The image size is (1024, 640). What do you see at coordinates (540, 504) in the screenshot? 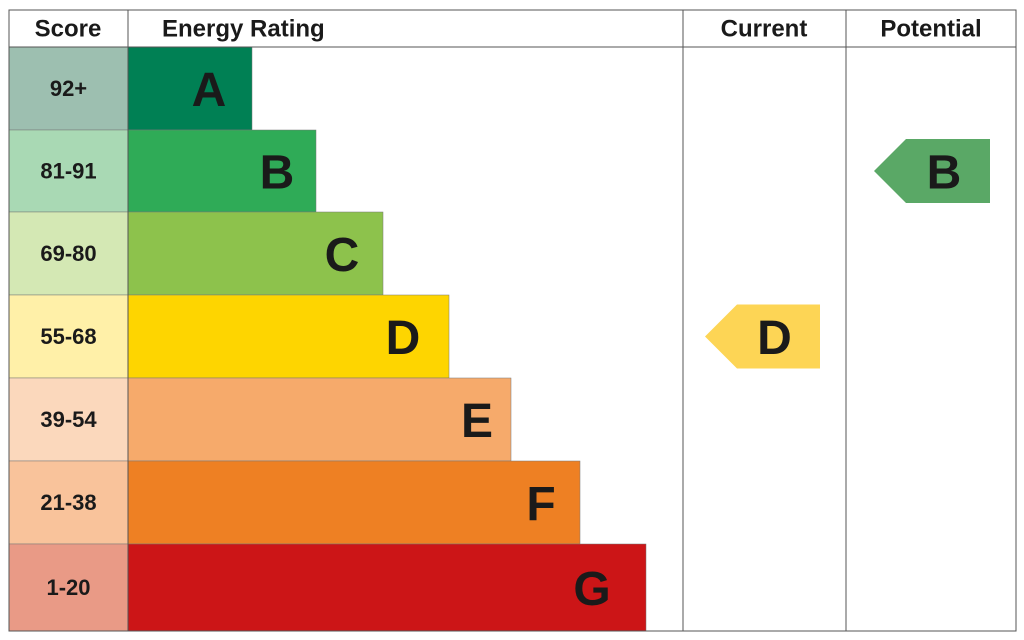
I see `rating-letter: F` at bounding box center [540, 504].